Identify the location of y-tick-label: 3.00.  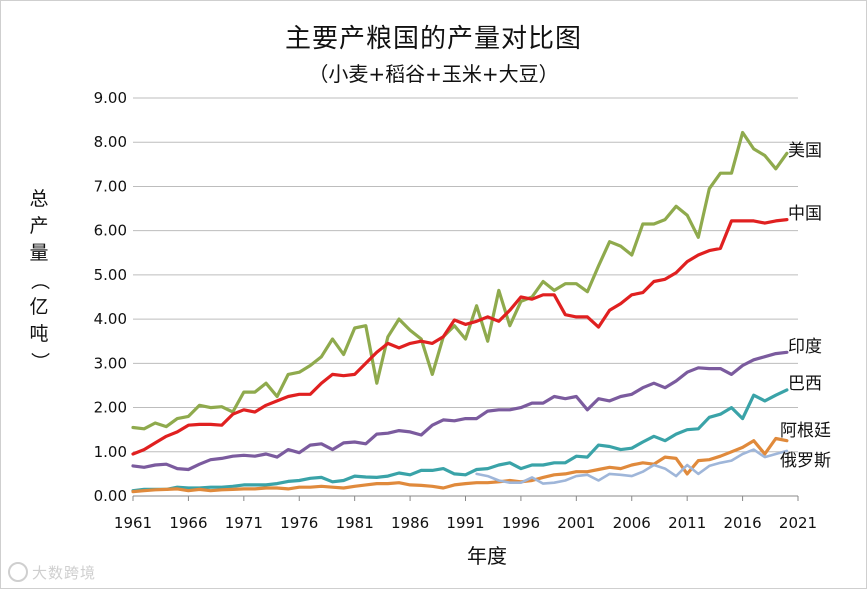
(110, 363).